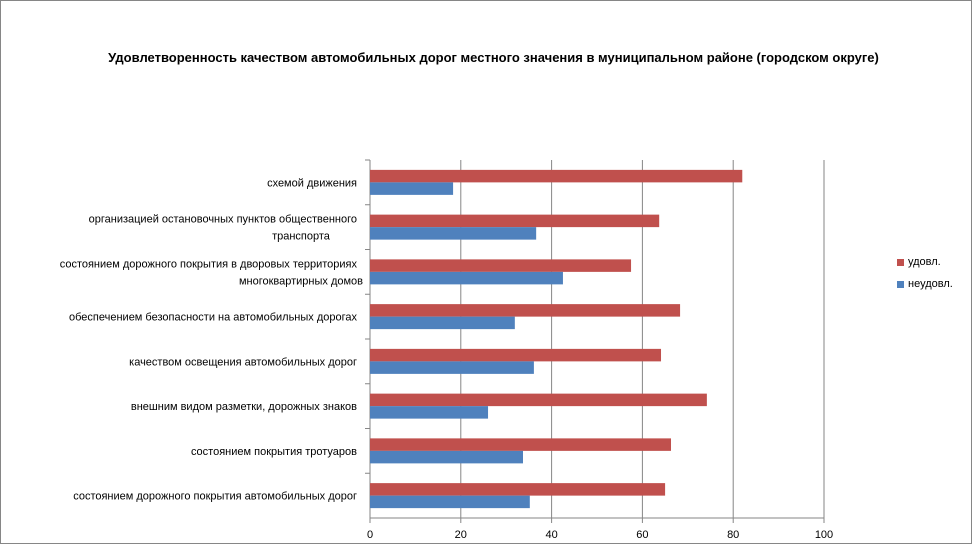 Image resolution: width=972 pixels, height=544 pixels. What do you see at coordinates (244, 407) in the screenshot?
I see `category-label: внешним видом разметки, дорожных знаков` at bounding box center [244, 407].